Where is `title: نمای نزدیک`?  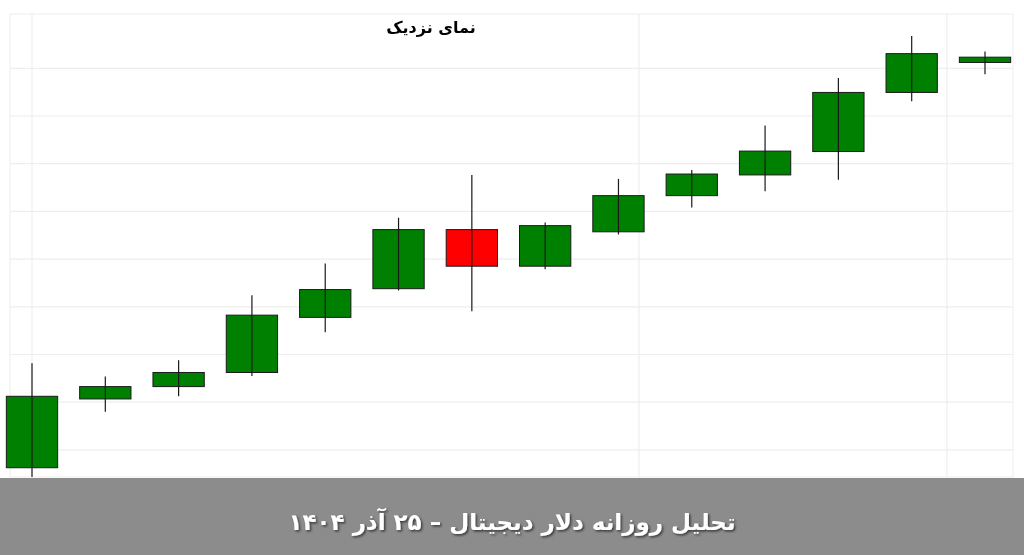
title: نمای نزدیک is located at coordinates (431, 27).